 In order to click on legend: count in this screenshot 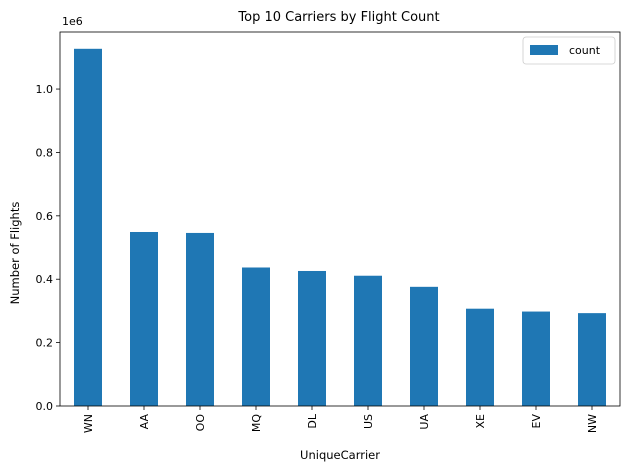, I will do `click(569, 50)`.